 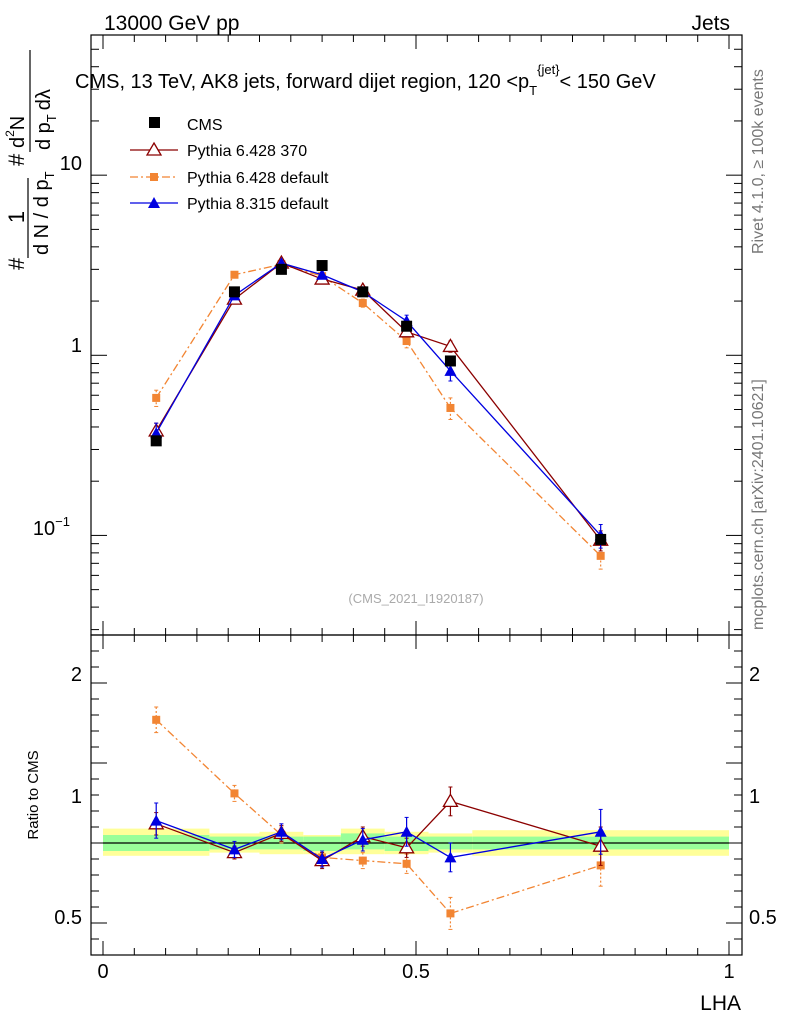 I want to click on y-tick-label-1: 1, so click(x=76, y=346).